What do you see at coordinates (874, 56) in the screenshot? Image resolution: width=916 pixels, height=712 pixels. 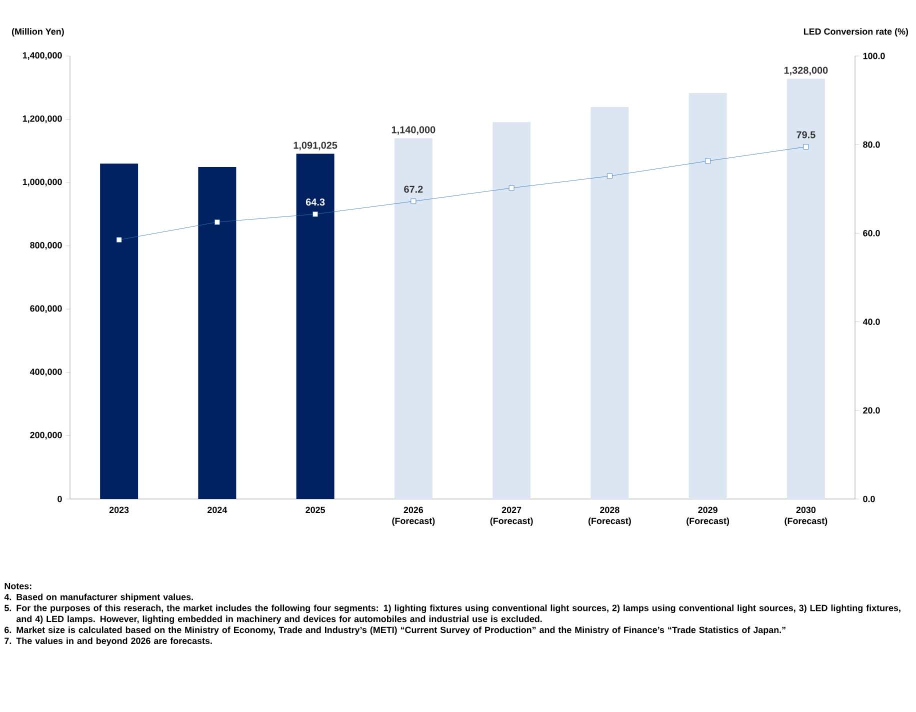 I see `y2-tick-label: 100.0` at bounding box center [874, 56].